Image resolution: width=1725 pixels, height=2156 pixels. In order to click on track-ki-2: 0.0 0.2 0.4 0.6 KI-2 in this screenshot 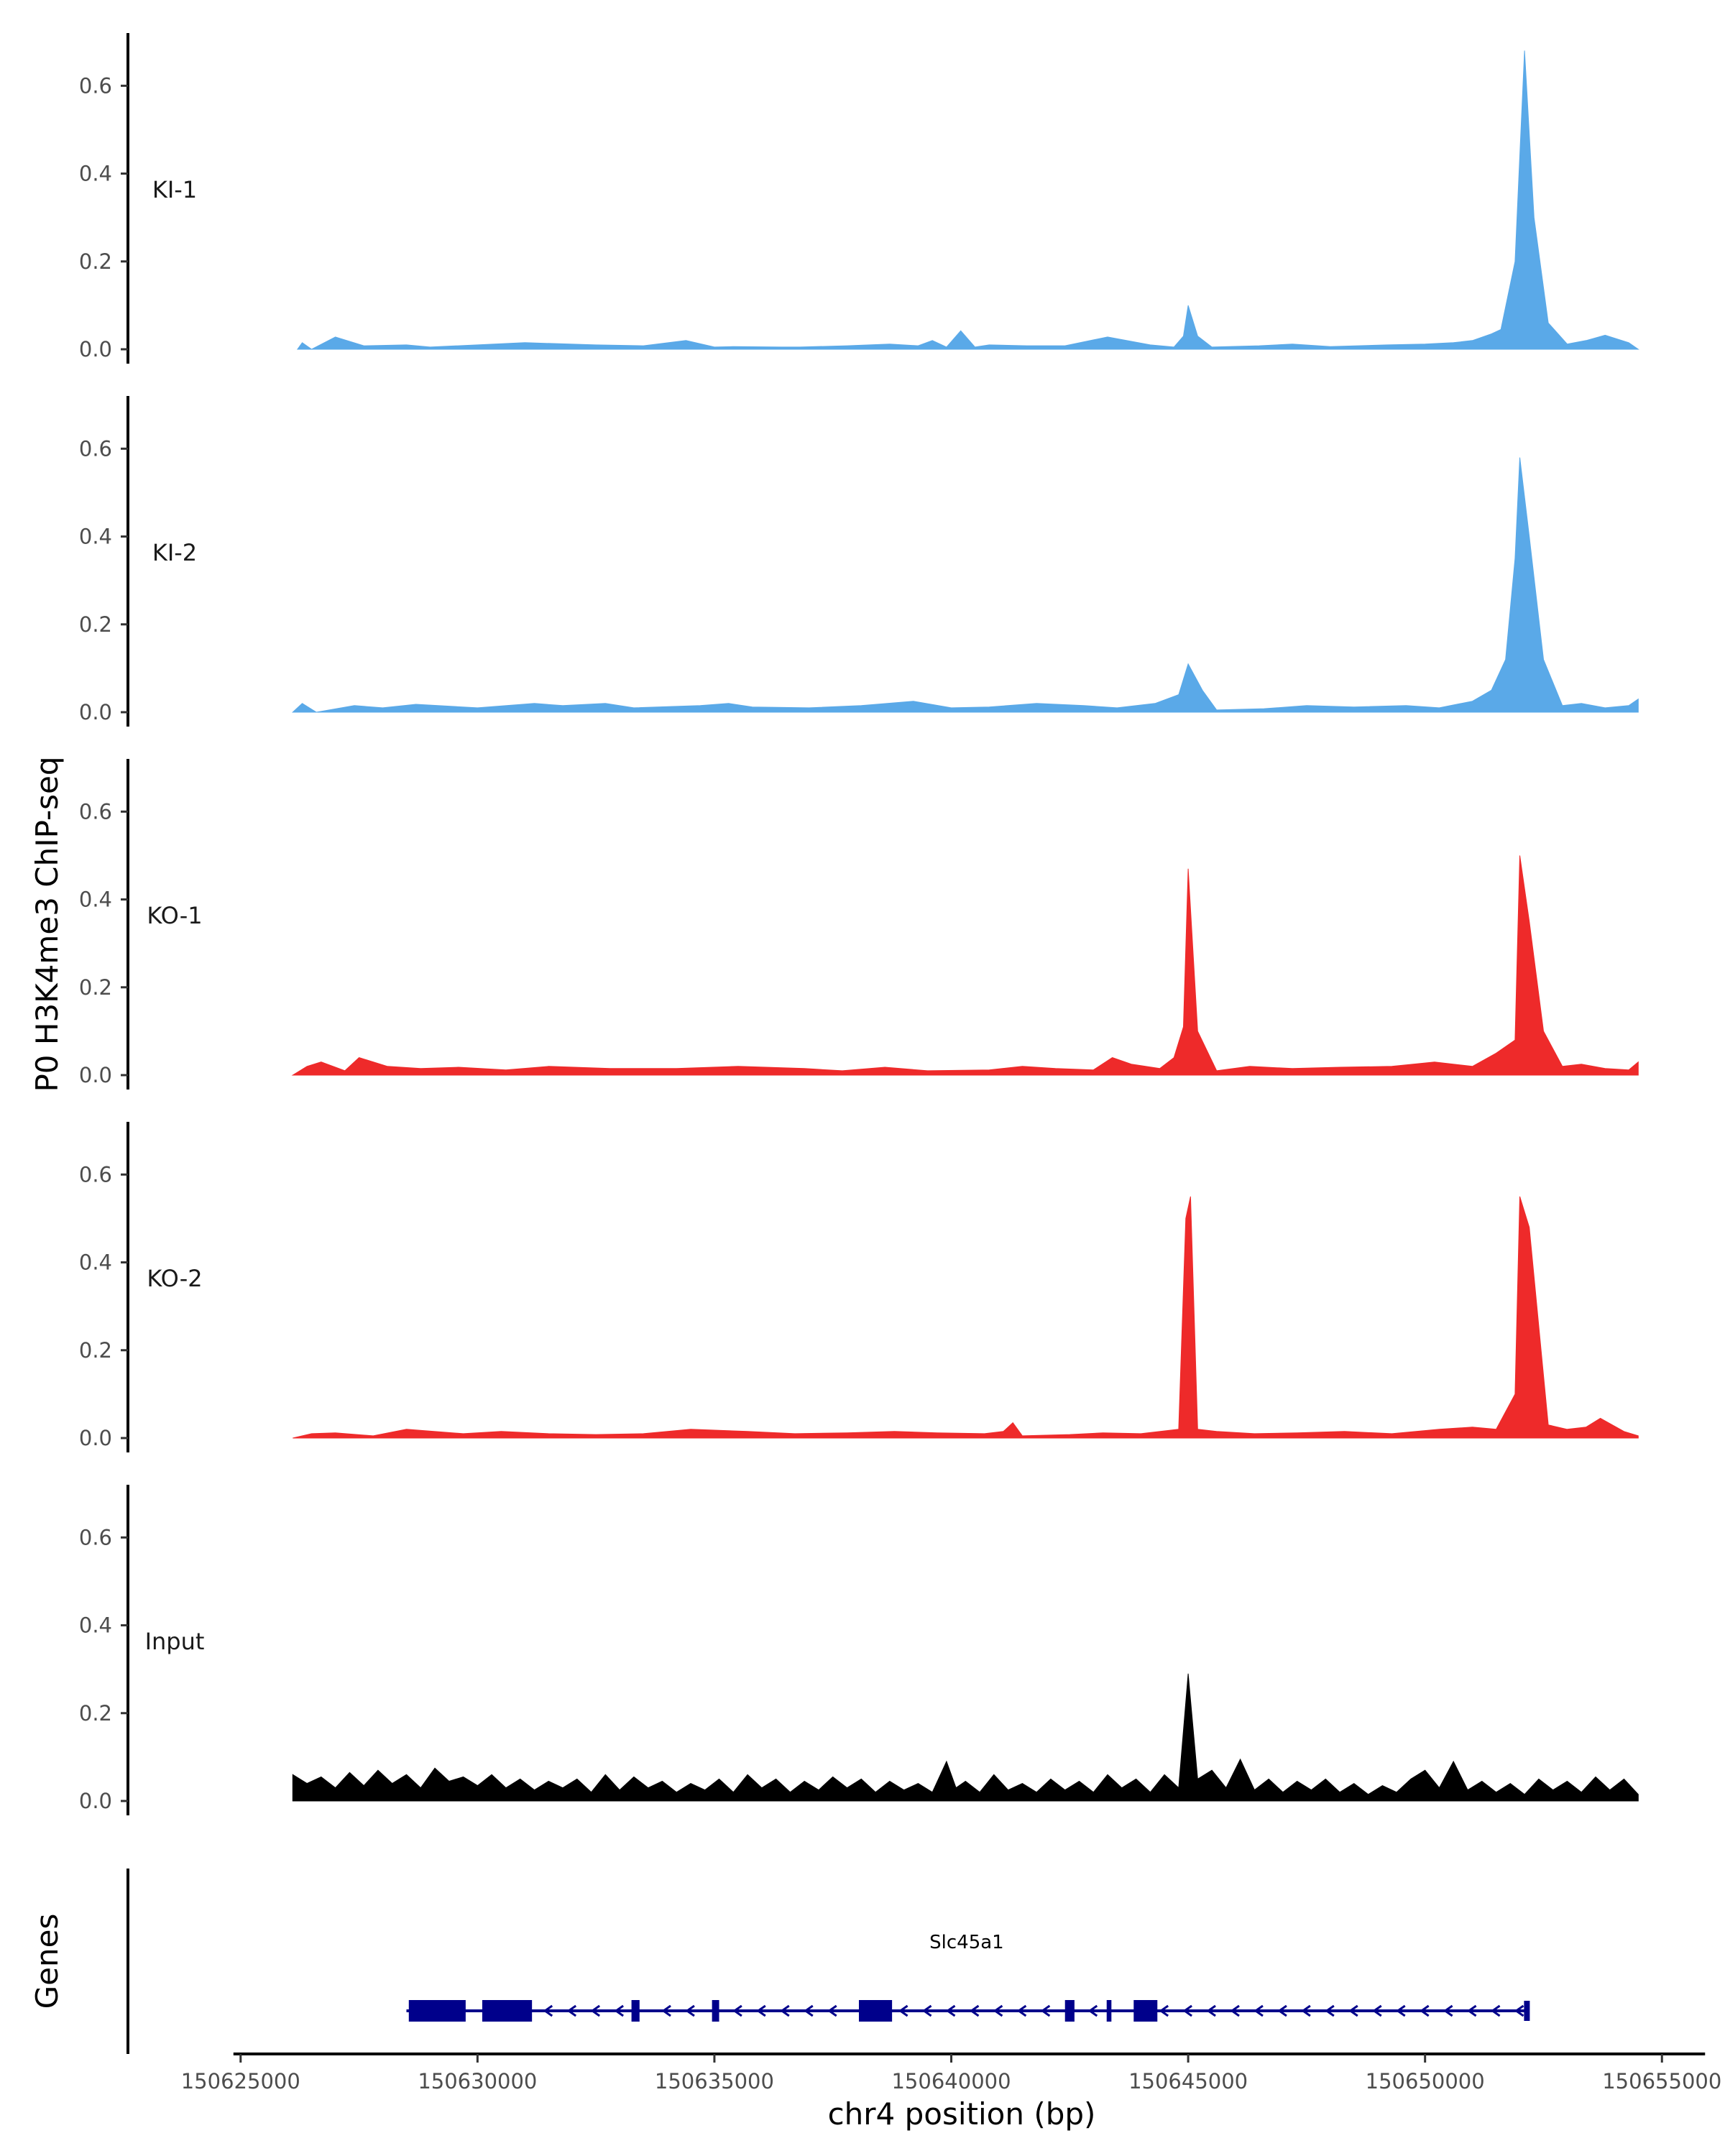, I will do `click(859, 561)`.